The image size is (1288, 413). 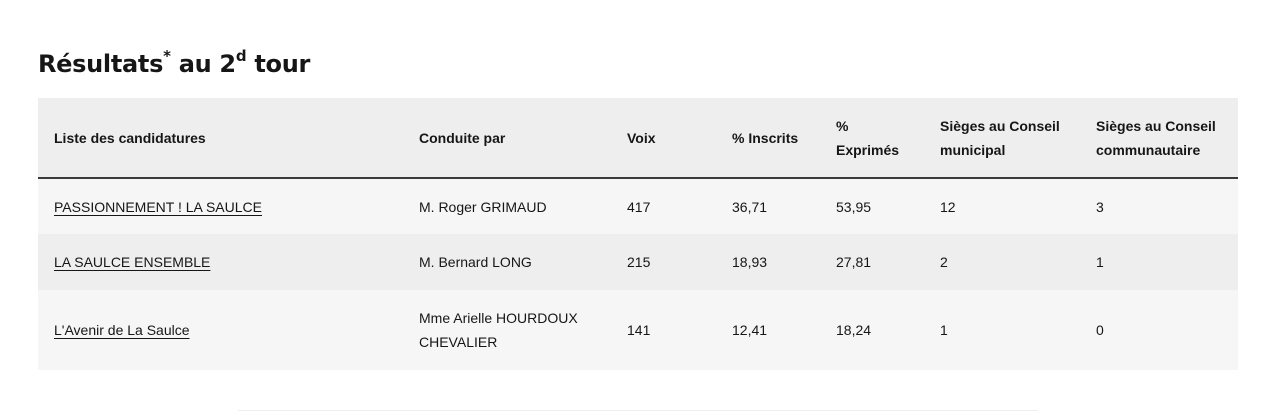 I want to click on cell-liste: PASSIONNEMENT ! LA SAULCE, so click(x=220, y=206).